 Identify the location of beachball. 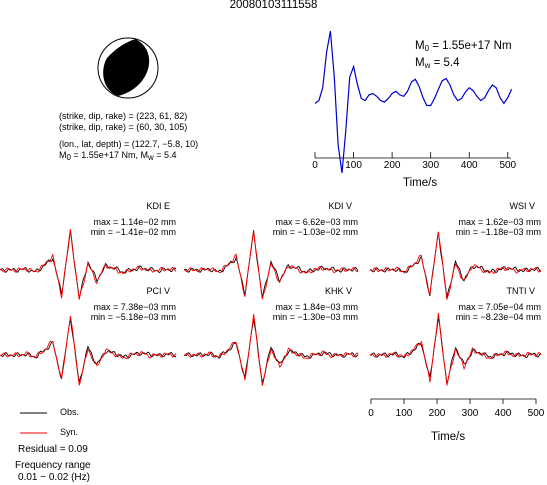
(128, 68).